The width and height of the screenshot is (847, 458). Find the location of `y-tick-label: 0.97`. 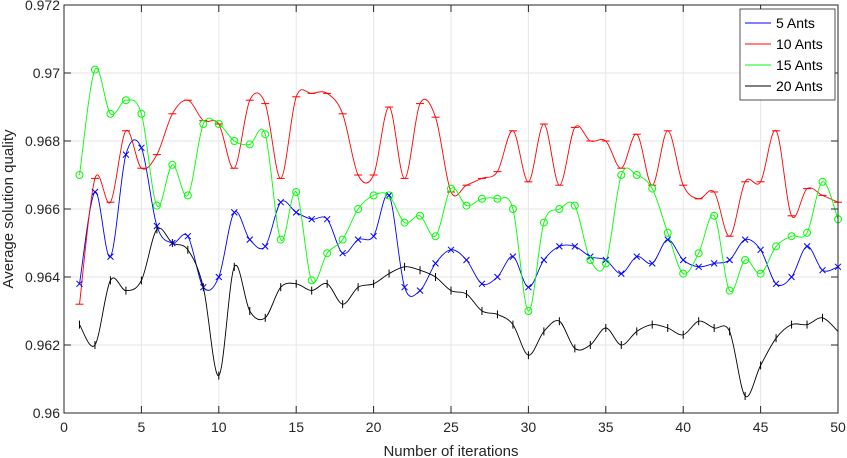

y-tick-label: 0.97 is located at coordinates (46, 73).